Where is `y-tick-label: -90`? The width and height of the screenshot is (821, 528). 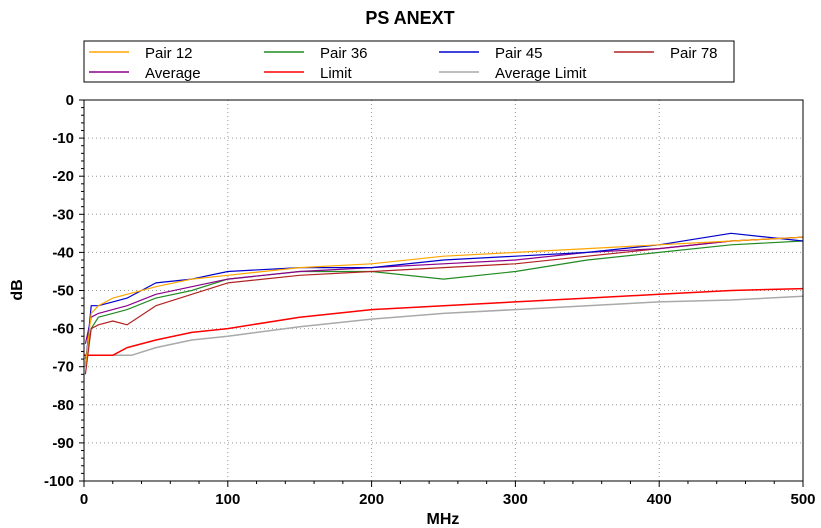
y-tick-label: -90 is located at coordinates (63, 443).